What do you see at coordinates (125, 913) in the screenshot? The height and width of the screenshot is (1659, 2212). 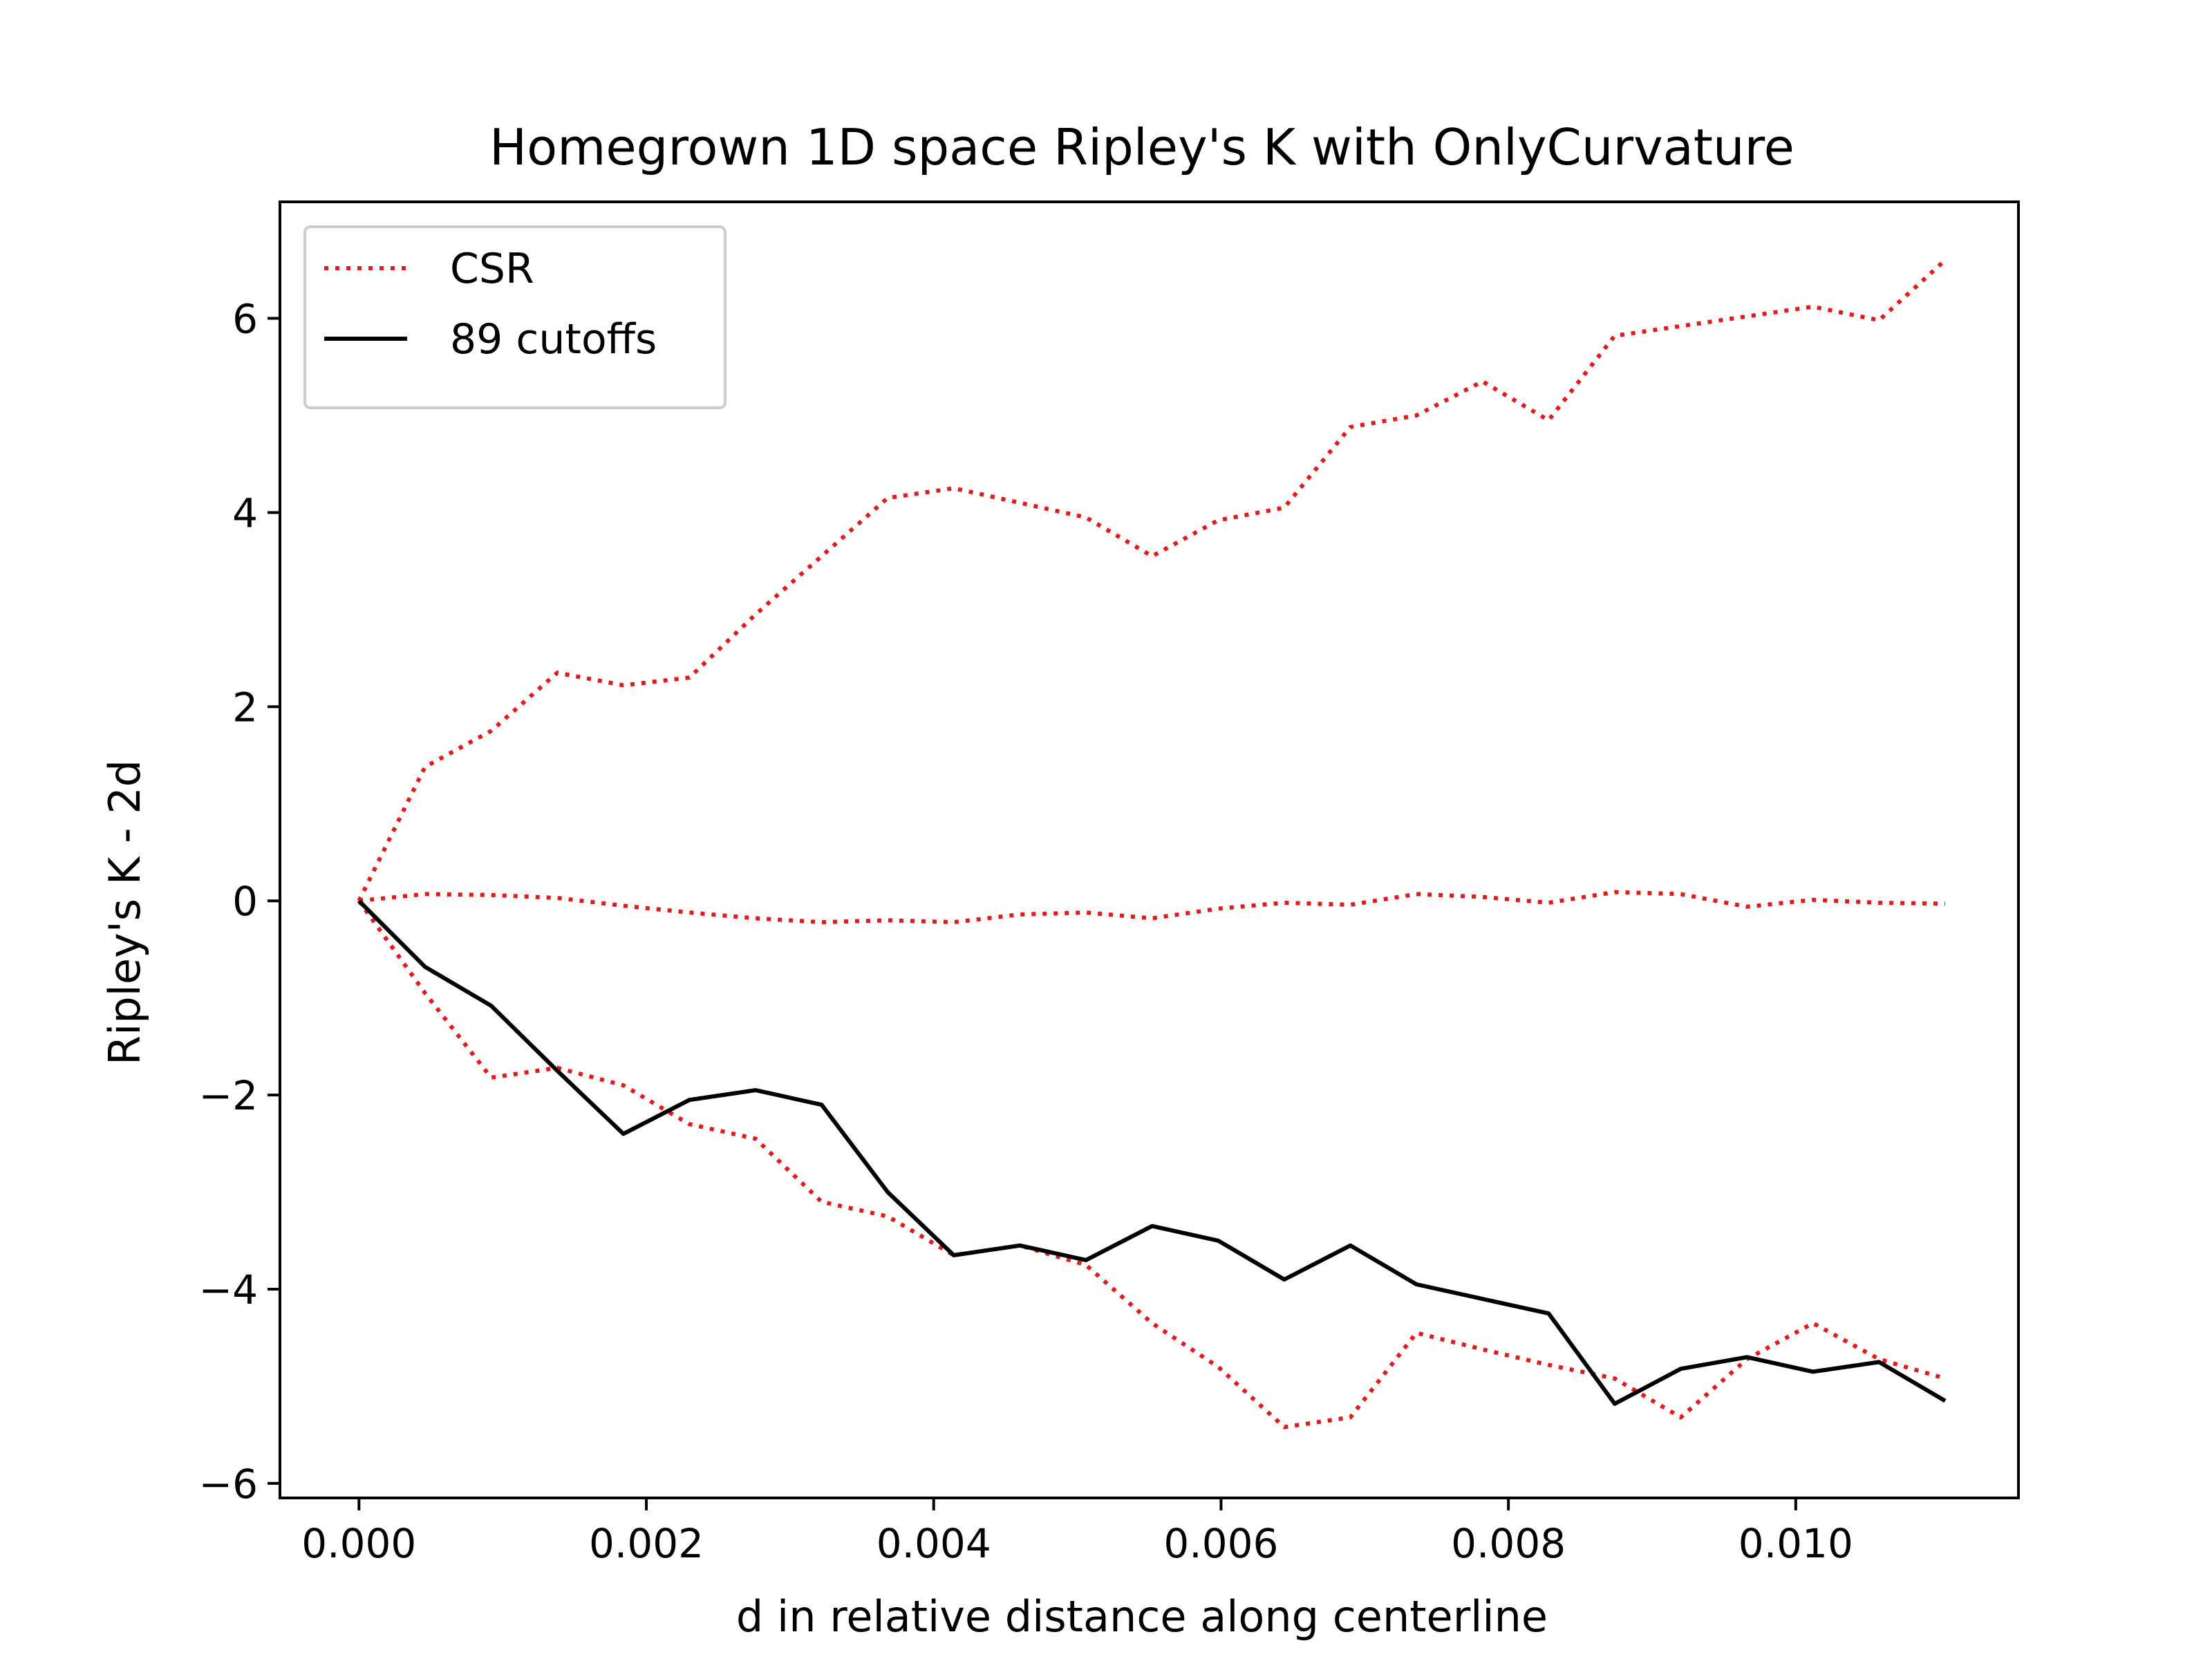 I see `y-axis-label: Ripley's K - 2d` at bounding box center [125, 913].